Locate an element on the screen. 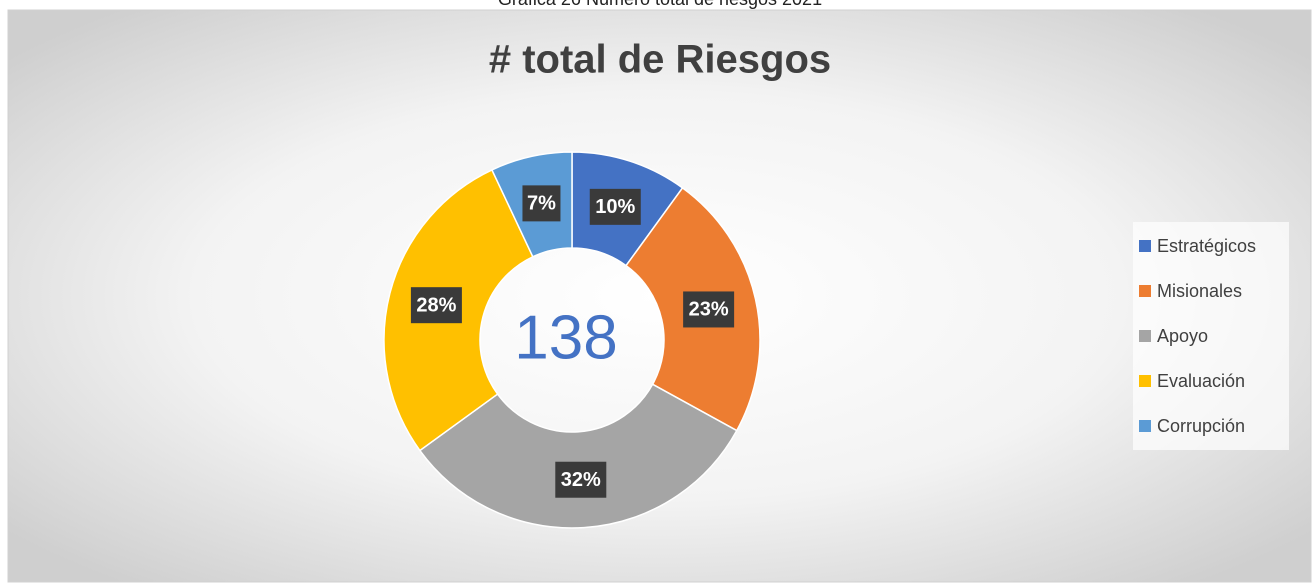 Image resolution: width=1312 pixels, height=583 pixels. data-label: 23% is located at coordinates (709, 310).